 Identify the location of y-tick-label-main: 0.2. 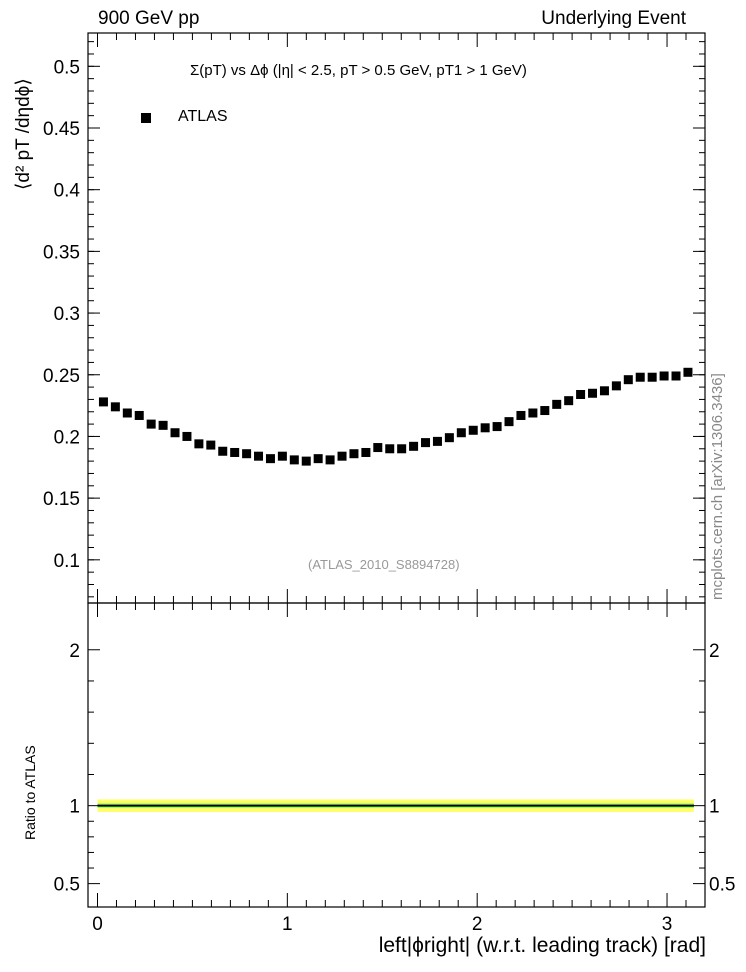
(67, 437).